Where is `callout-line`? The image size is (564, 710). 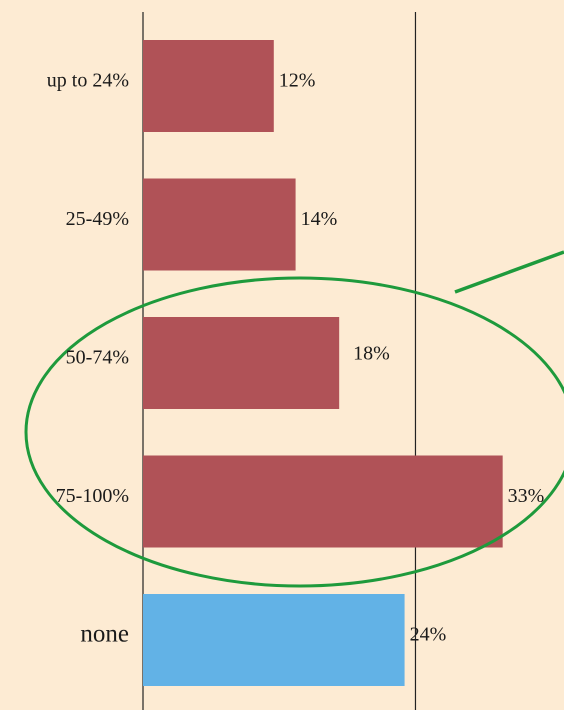
callout-line is located at coordinates (509, 272).